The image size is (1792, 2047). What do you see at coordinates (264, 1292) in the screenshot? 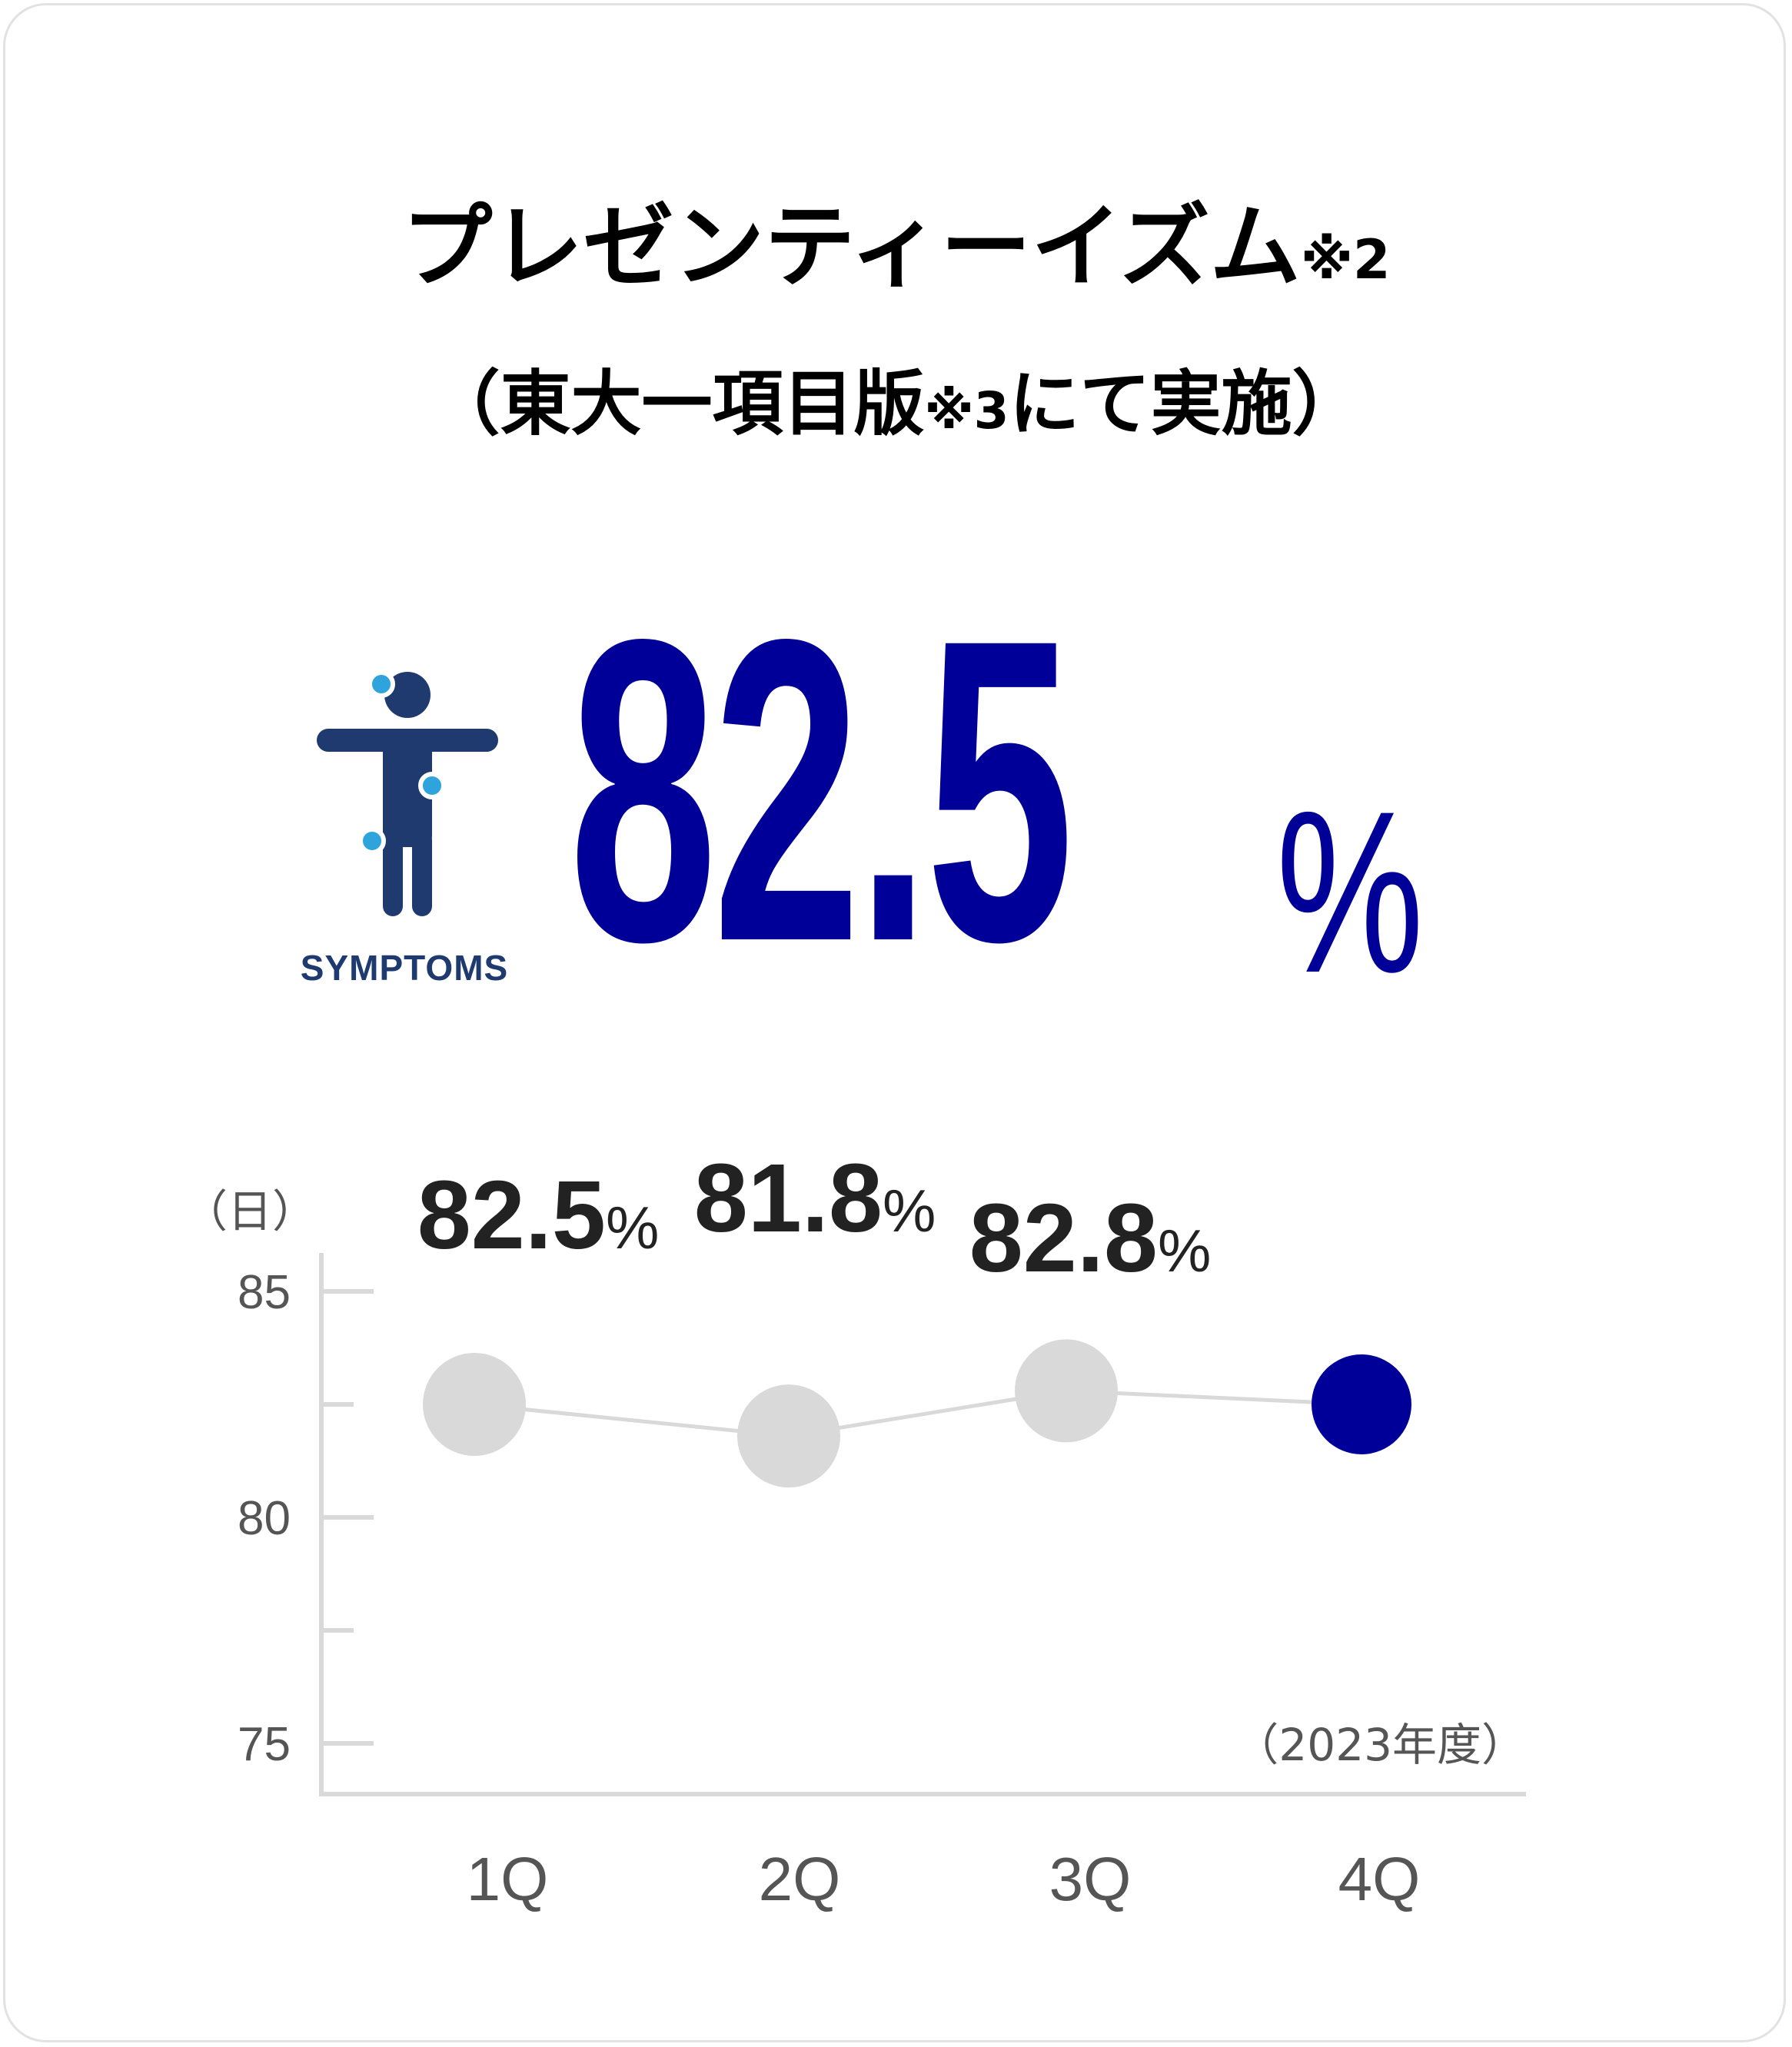
I see `y-tick-label: 85` at bounding box center [264, 1292].